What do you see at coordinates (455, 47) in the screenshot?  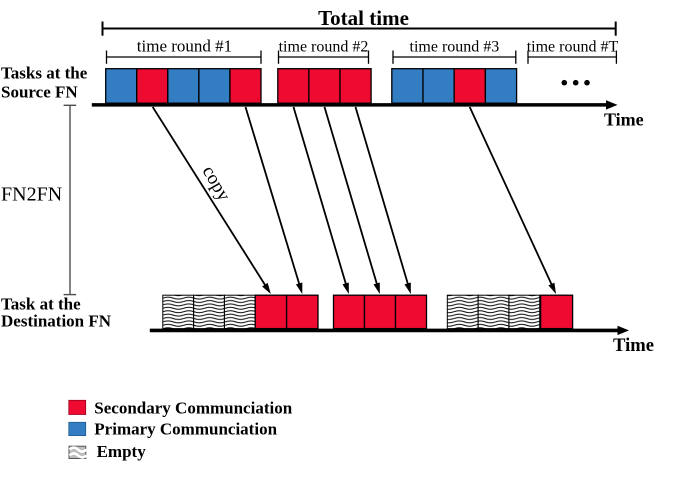 I see `svg-text: time round #3` at bounding box center [455, 47].